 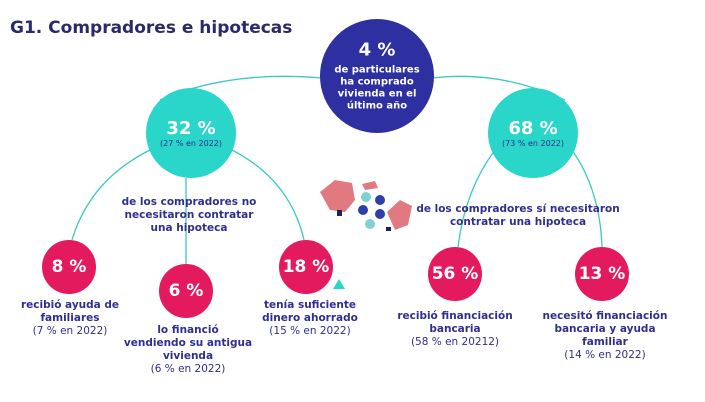 I want to click on label-8: recibió ayuda de familiares (7 % en 2022), so click(x=70, y=318).